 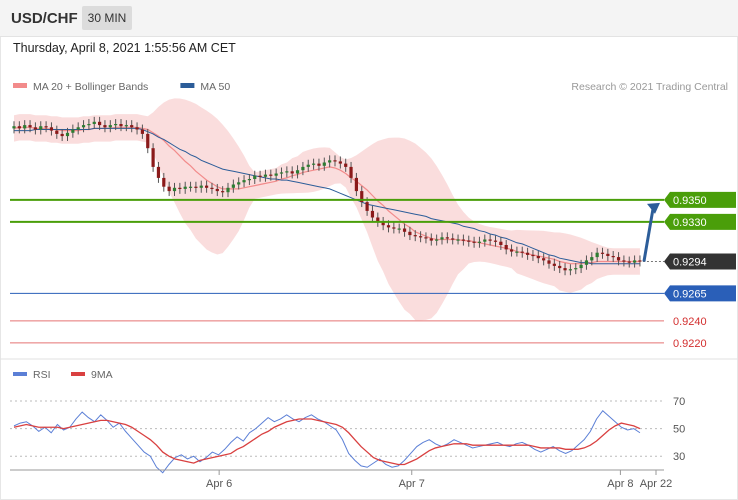 What do you see at coordinates (327, 441) in the screenshot?
I see `rsi-line` at bounding box center [327, 441].